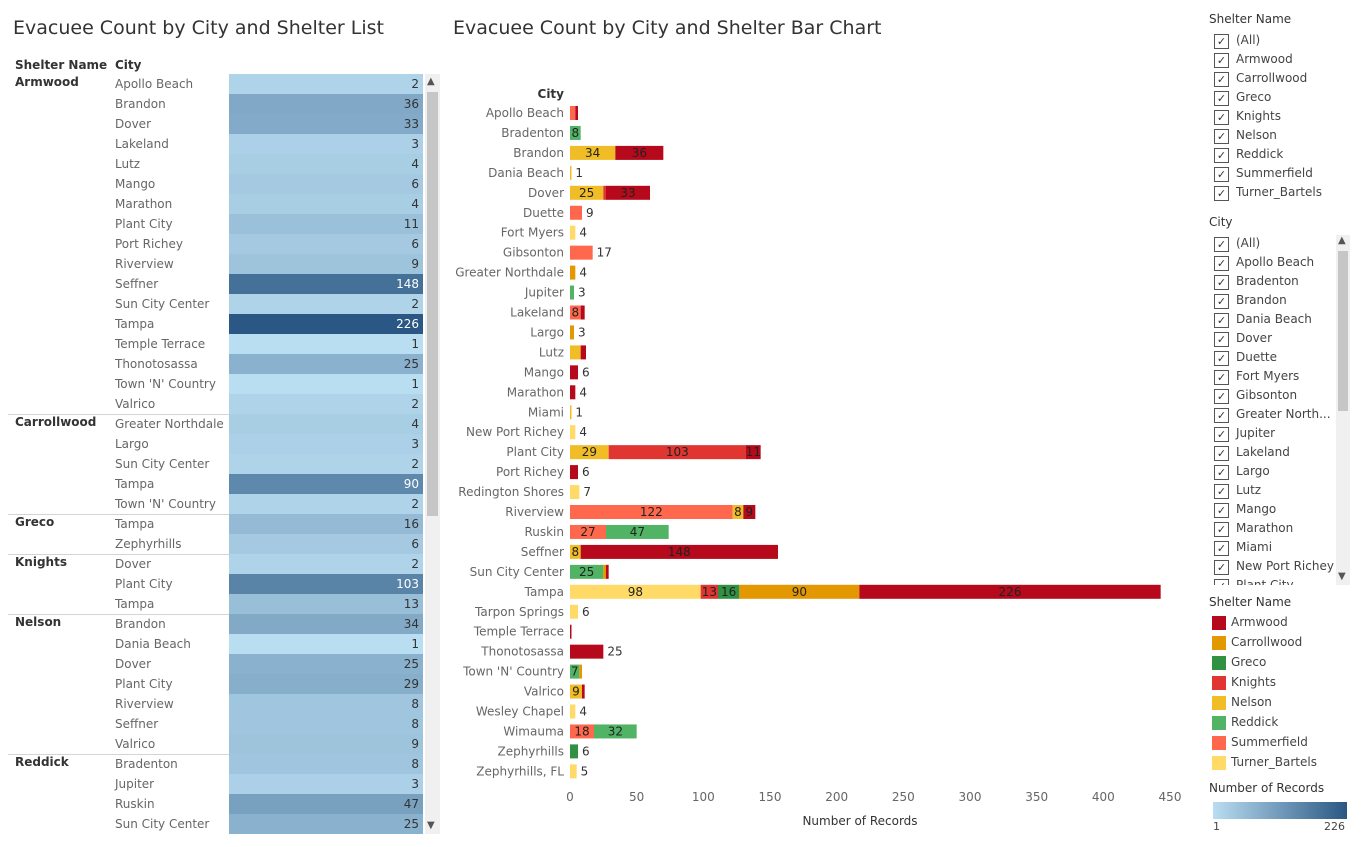 This screenshot has width=1362, height=847. Describe the element at coordinates (1276, 396) in the screenshot. I see `city-filter-item: ✓ Gibsonton` at that location.